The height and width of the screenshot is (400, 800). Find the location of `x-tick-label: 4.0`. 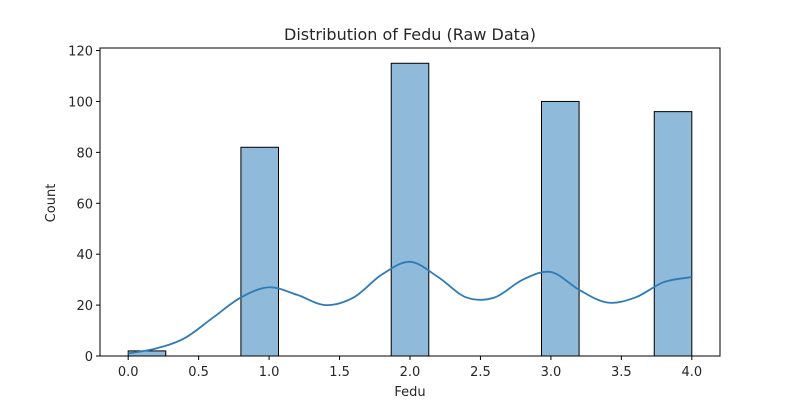

x-tick-label: 4.0 is located at coordinates (691, 372).